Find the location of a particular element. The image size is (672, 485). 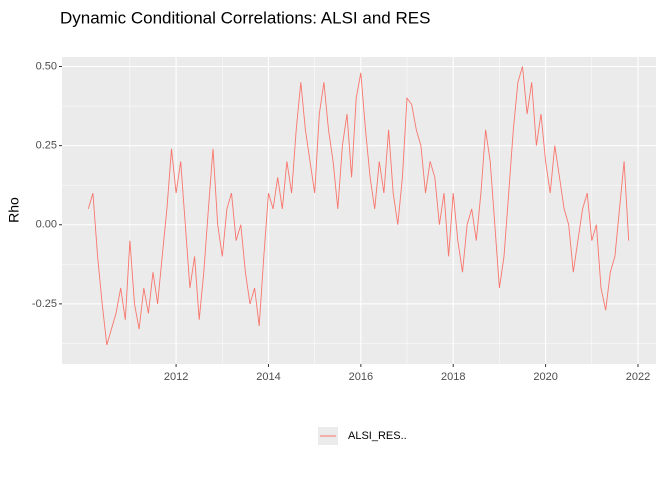

x-tick-label: 2014 is located at coordinates (268, 377).